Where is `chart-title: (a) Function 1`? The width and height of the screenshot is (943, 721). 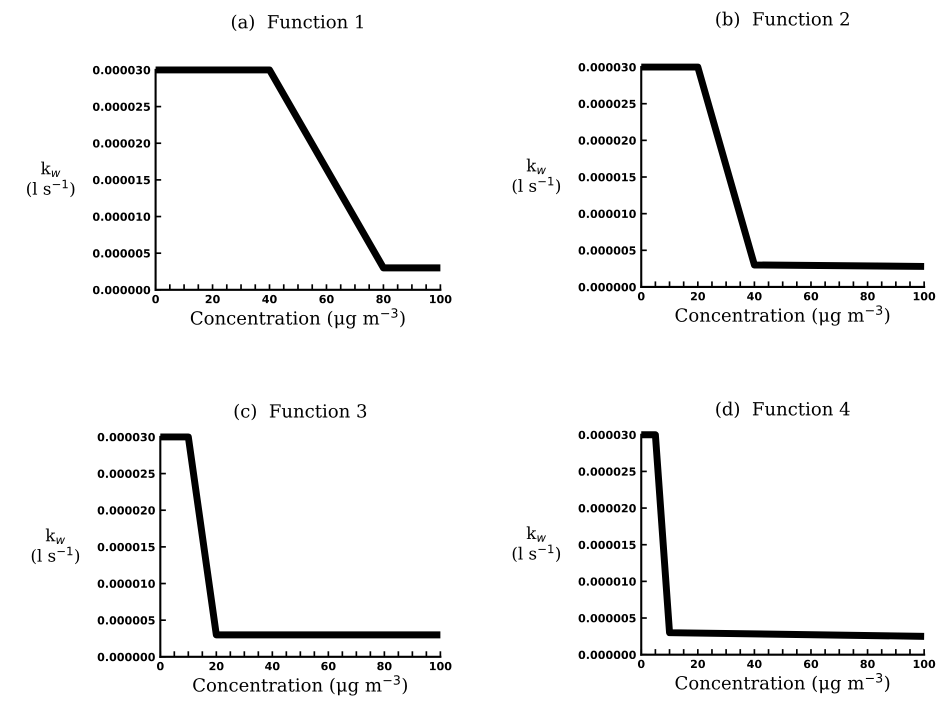 chart-title: (a) Function 1 is located at coordinates (297, 23).